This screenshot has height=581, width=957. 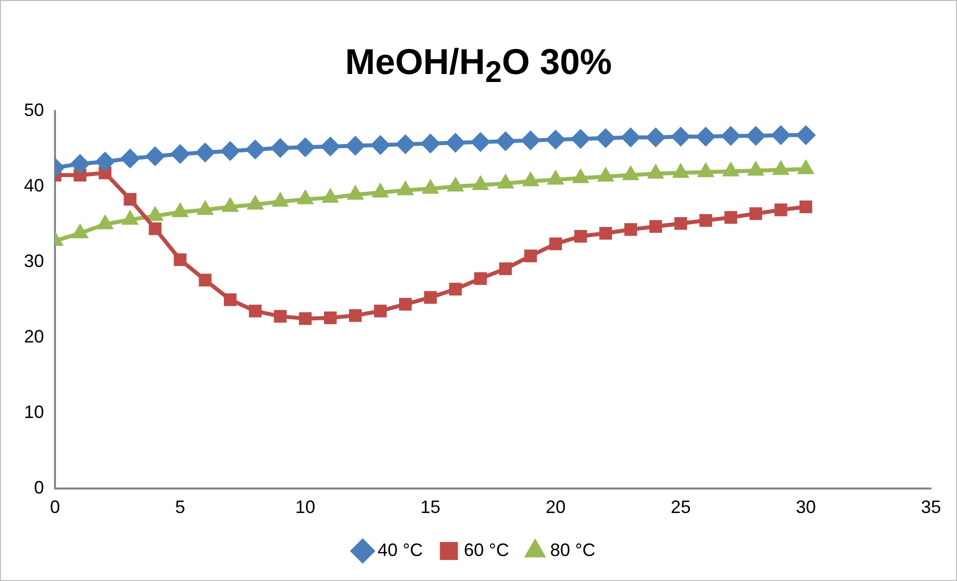 I want to click on chart-title: MeOH/H$_{2}$O 30%, so click(x=478, y=65).